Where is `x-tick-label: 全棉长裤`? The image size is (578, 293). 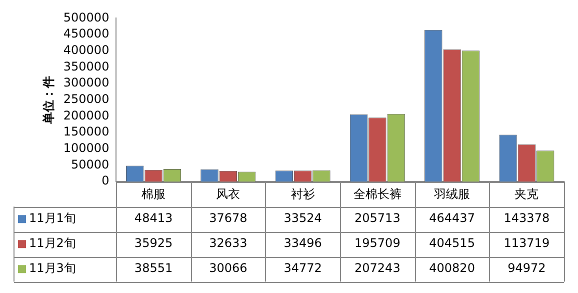 x-tick-label: 全棉长裤 is located at coordinates (377, 193).